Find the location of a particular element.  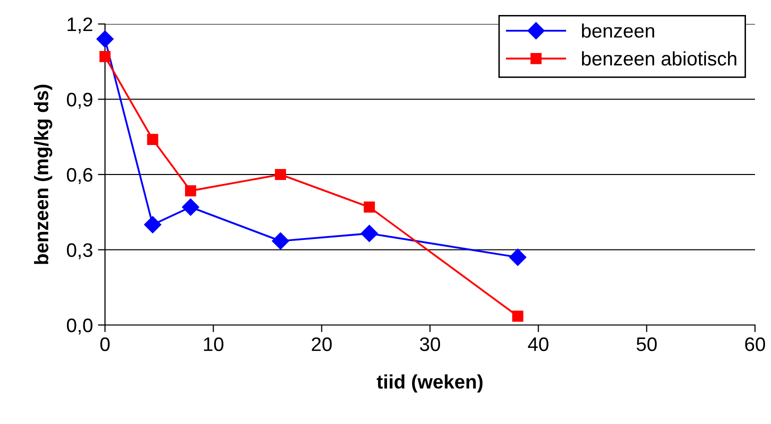

y-tick-label: 1,2 is located at coordinates (80, 25).